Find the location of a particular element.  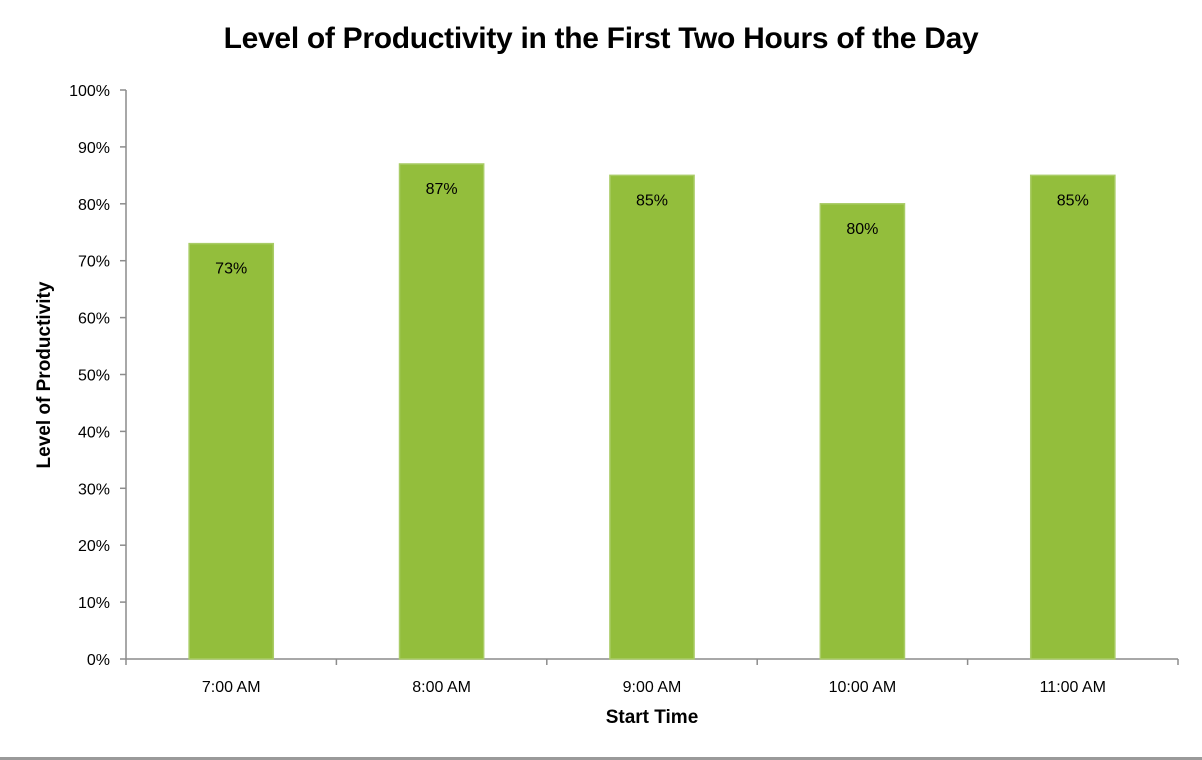

bottom-border is located at coordinates (601, 758).